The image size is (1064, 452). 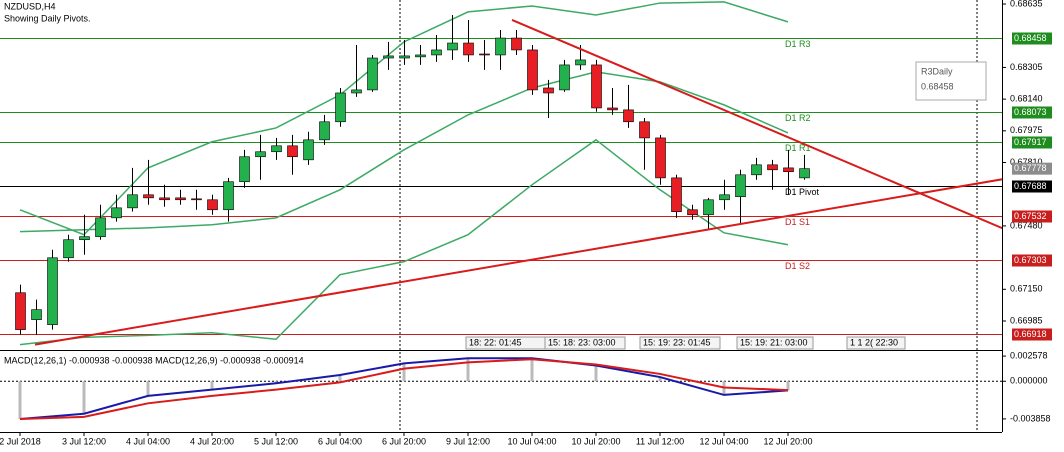 What do you see at coordinates (582, 342) in the screenshot?
I see `timer: 15: 18: 23: 03:00` at bounding box center [582, 342].